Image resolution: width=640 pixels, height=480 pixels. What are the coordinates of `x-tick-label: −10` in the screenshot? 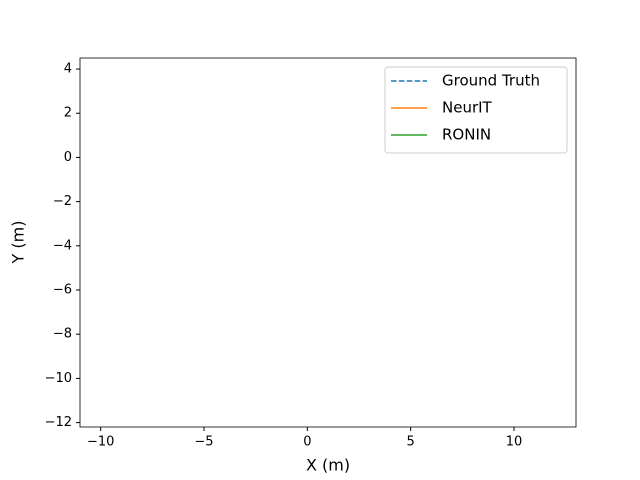 It's located at (100, 442).